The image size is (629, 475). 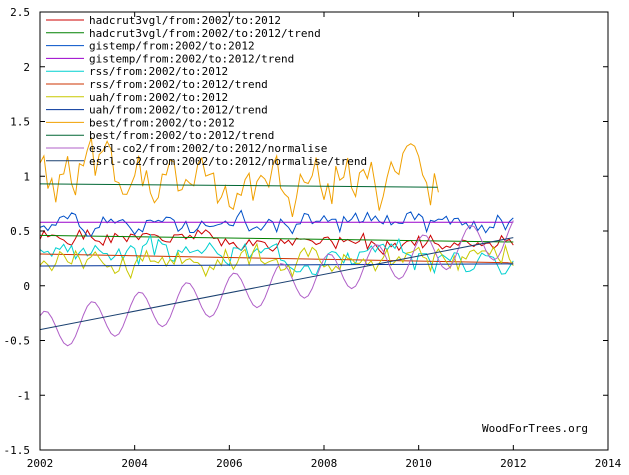 I want to click on y-tick-label: 0.5, so click(x=20, y=231).